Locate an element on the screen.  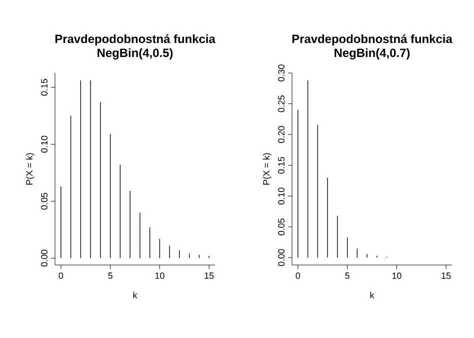
y-tick-label: 0.20 is located at coordinates (281, 134).